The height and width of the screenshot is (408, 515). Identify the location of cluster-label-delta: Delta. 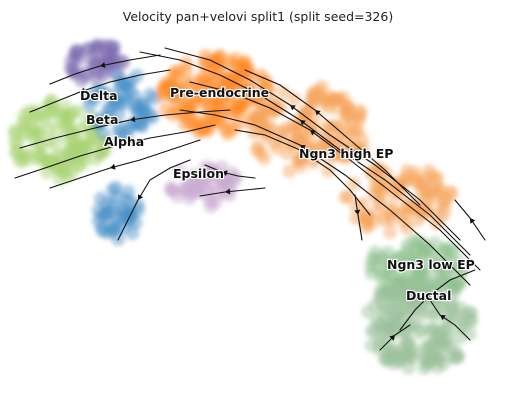
(99, 95).